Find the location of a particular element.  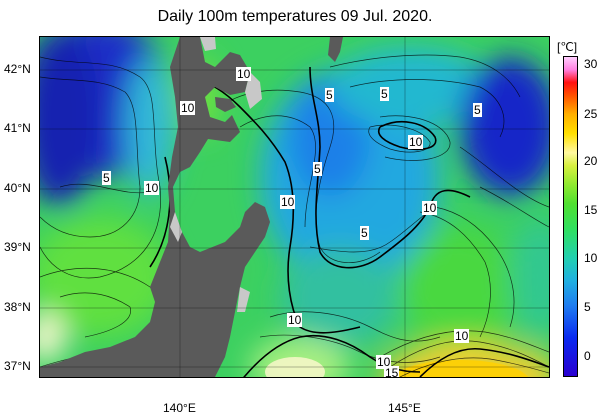

latitude-label: 37°N is located at coordinates (17, 366).